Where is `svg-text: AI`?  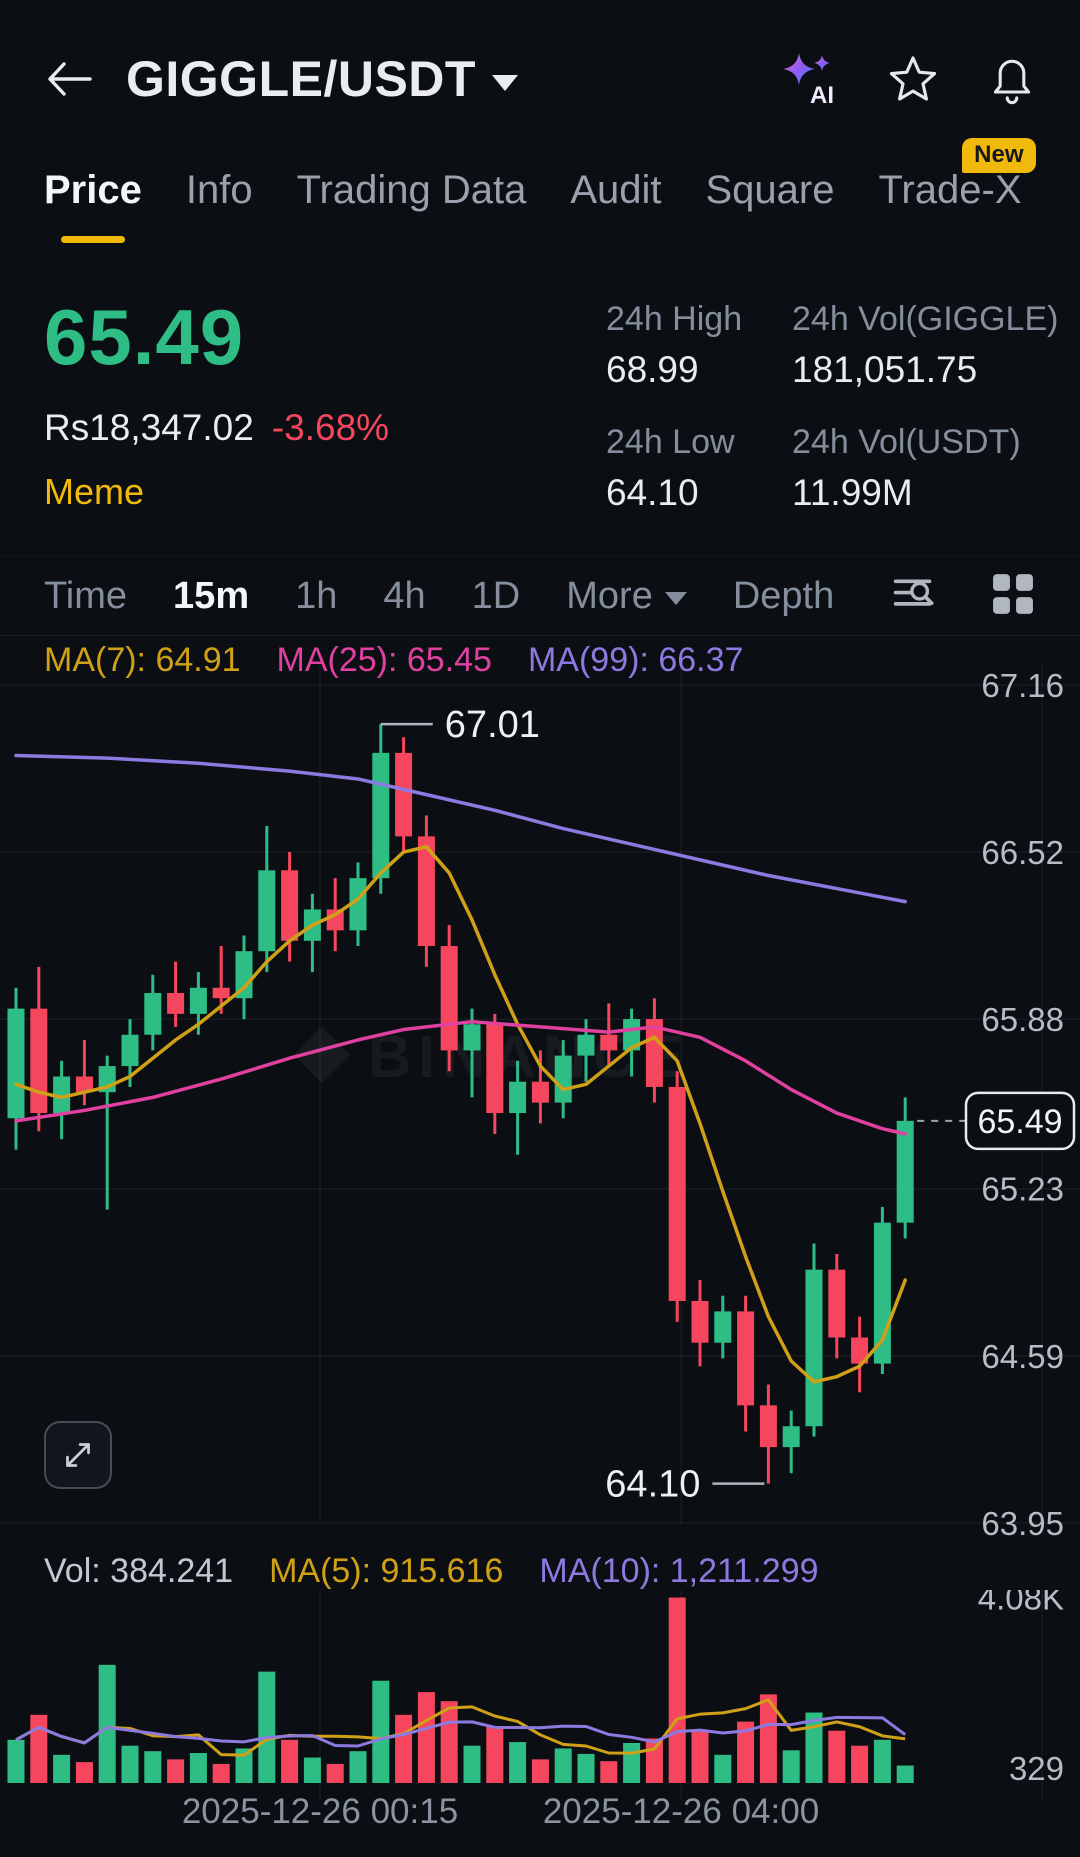 svg-text: AI is located at coordinates (822, 94).